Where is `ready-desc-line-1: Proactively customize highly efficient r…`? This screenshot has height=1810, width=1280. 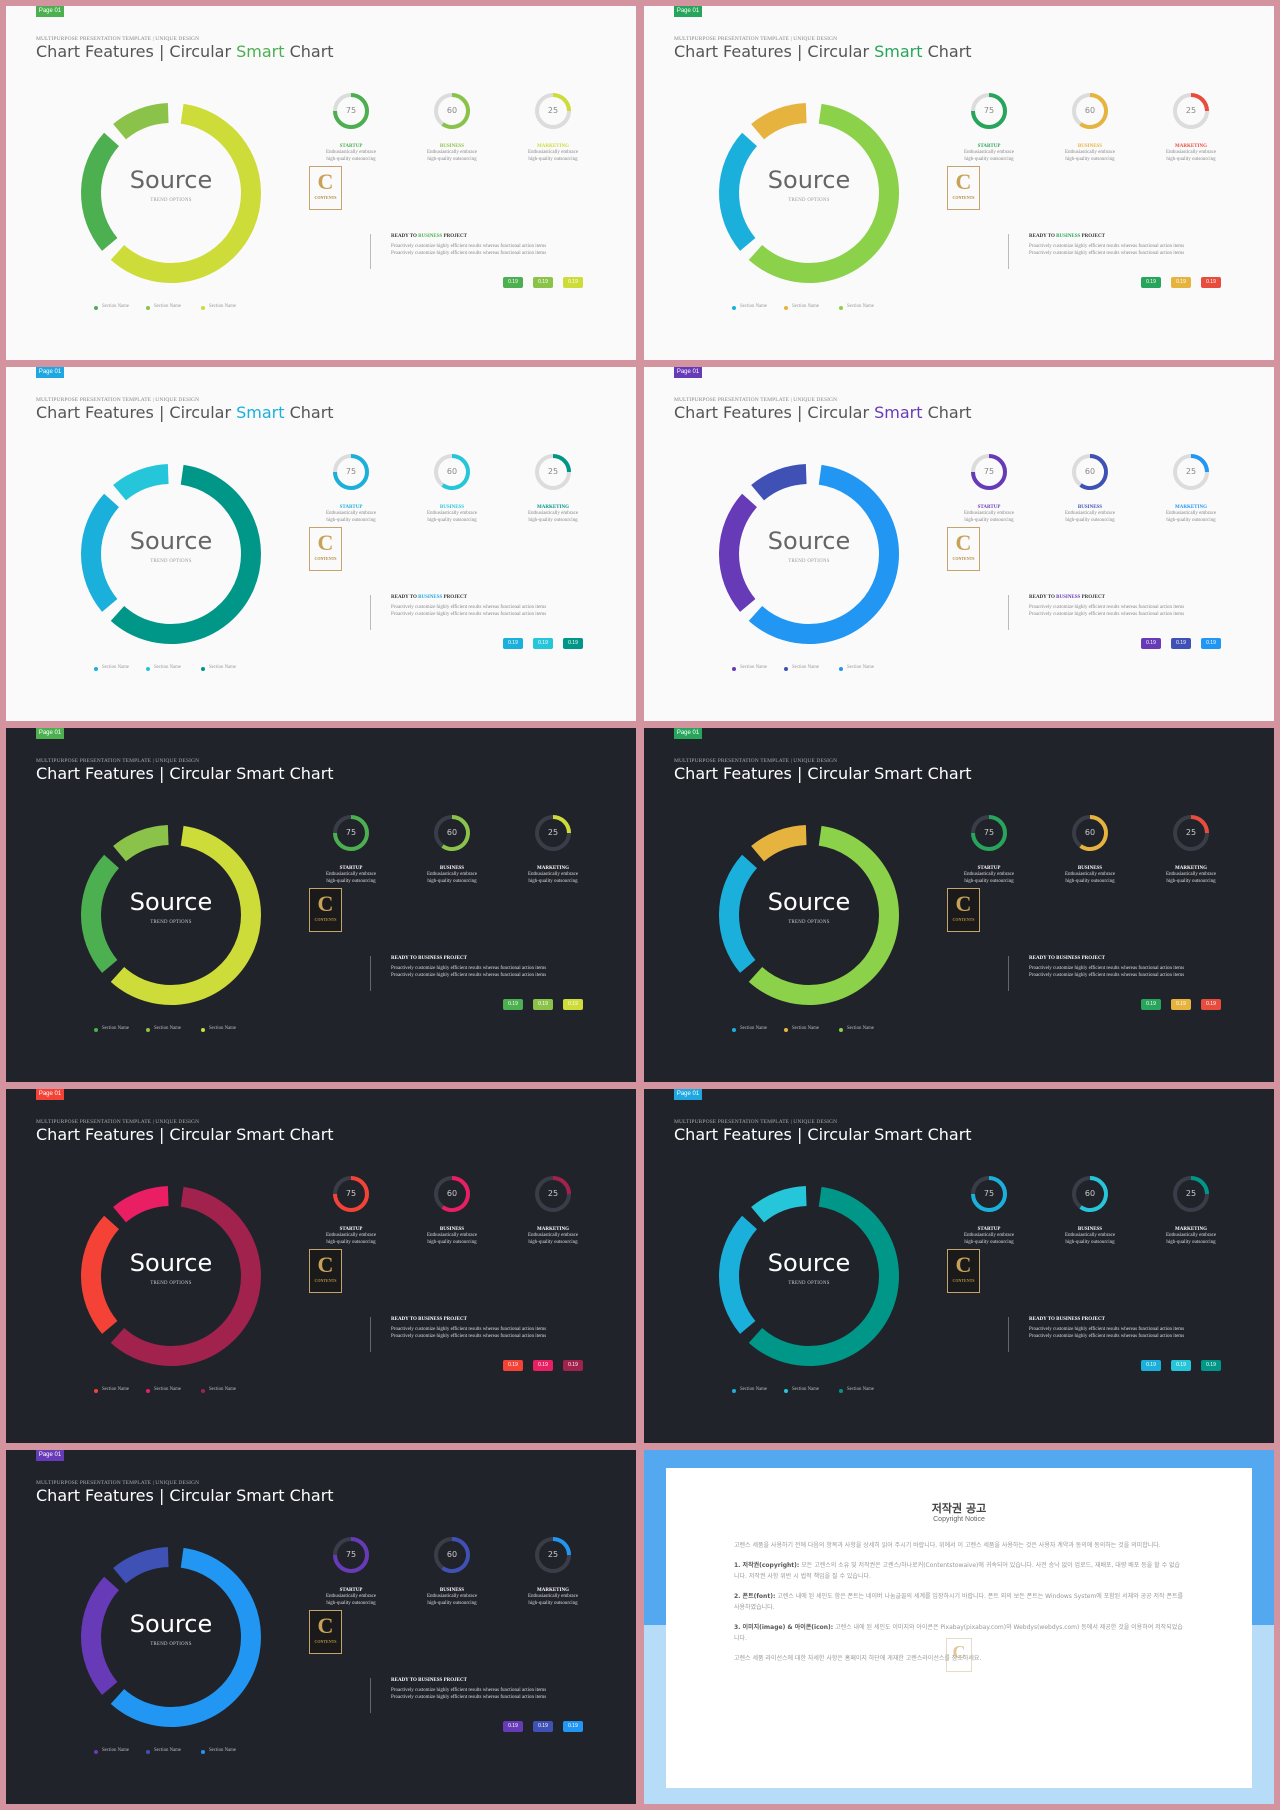 ready-desc-line-1: Proactively customize highly efficient r… is located at coordinates (1107, 246).